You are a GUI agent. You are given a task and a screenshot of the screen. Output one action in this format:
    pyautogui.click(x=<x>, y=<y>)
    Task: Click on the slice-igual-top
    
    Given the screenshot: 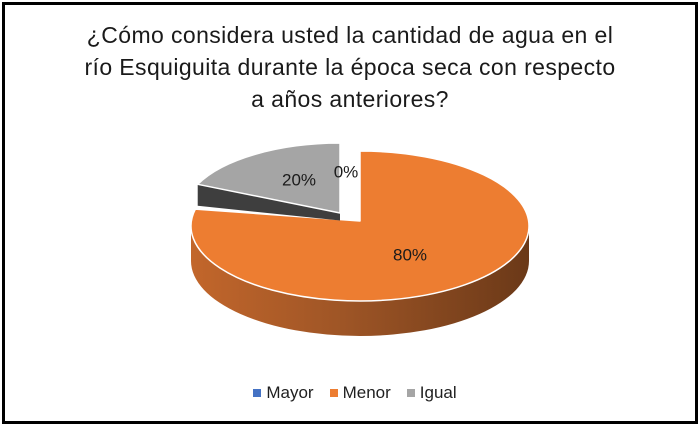 What is the action you would take?
    pyautogui.click(x=268, y=178)
    